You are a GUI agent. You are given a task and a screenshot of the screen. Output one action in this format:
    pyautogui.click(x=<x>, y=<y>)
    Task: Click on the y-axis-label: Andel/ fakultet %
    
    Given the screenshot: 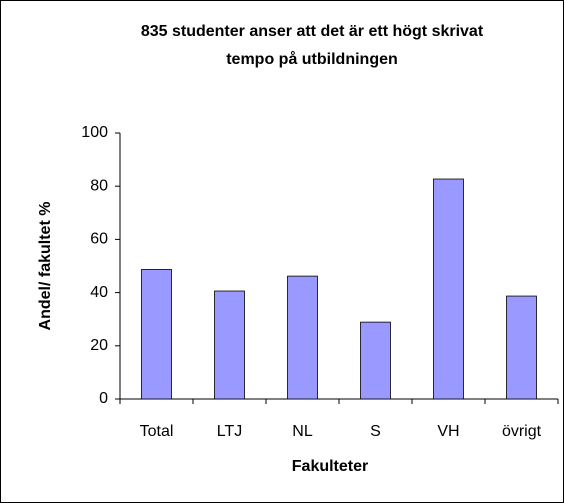 What is the action you would take?
    pyautogui.click(x=45, y=266)
    